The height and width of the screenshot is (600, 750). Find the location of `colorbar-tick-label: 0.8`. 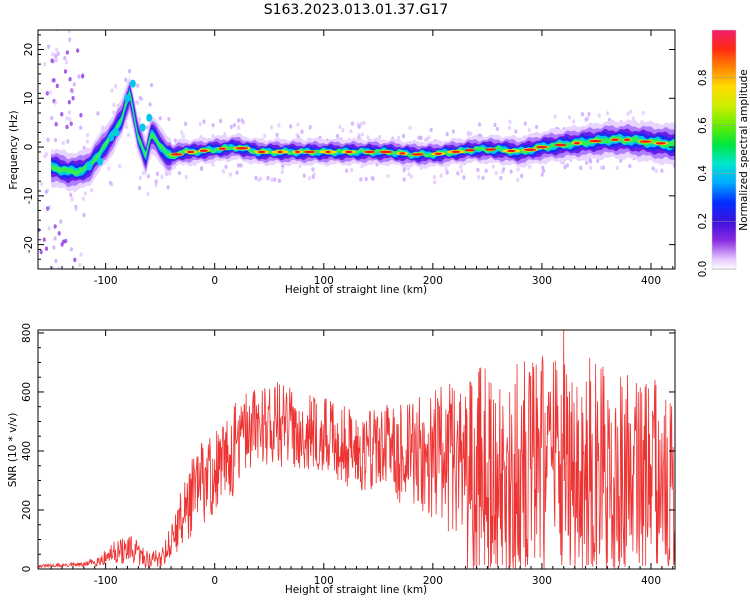

colorbar-tick-label: 0.8 is located at coordinates (703, 77).